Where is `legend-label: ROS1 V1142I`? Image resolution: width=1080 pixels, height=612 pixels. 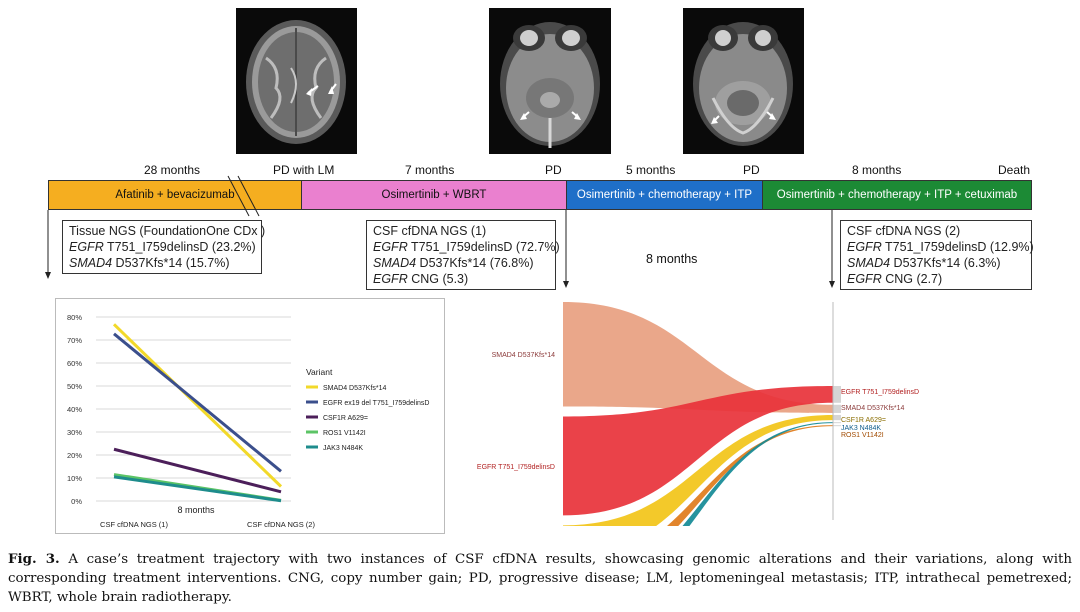 legend-label: ROS1 V1142I is located at coordinates (344, 433).